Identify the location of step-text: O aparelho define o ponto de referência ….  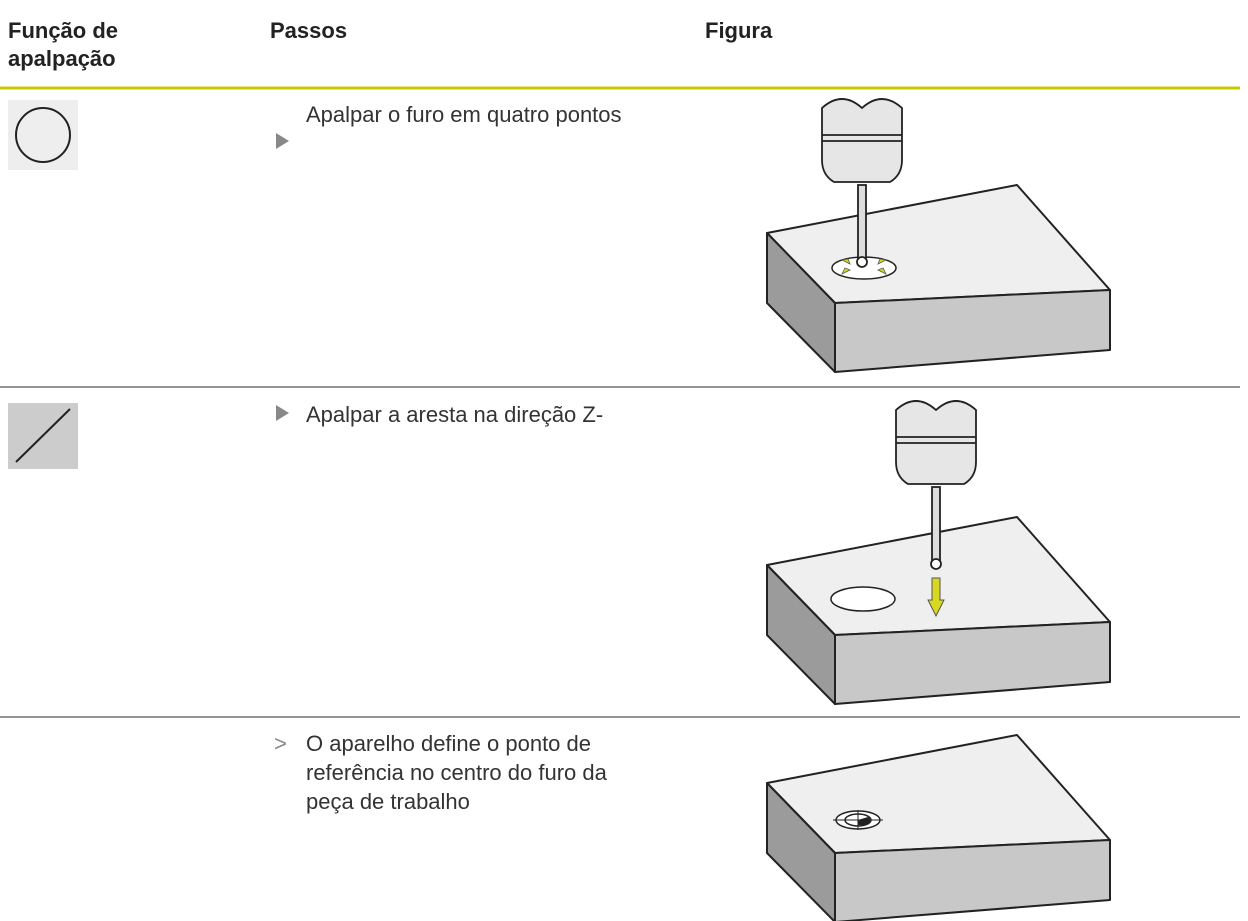
(456, 772).